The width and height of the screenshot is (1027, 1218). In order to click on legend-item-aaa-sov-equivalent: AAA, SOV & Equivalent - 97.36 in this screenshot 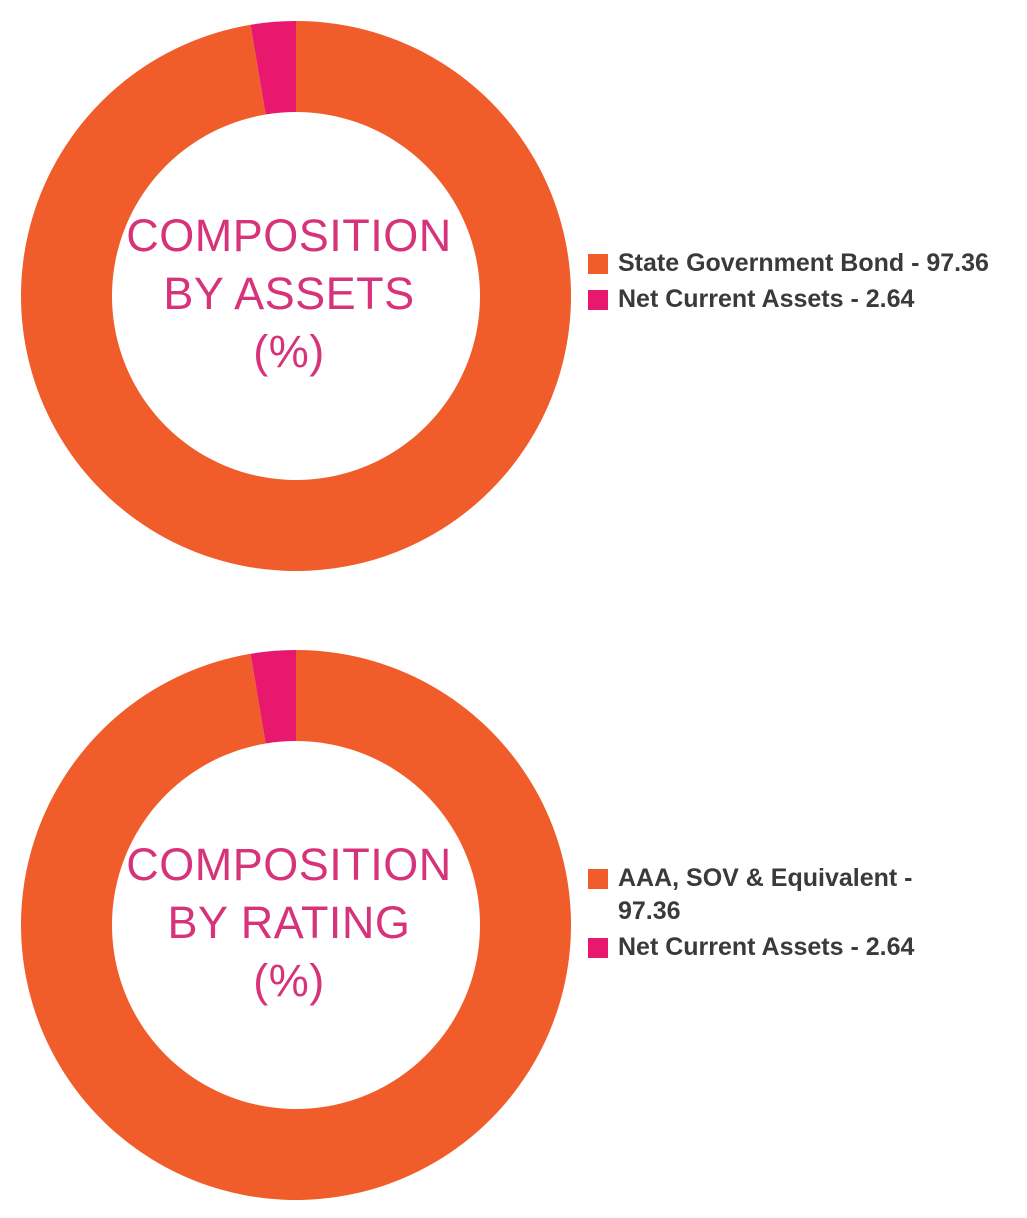, I will do `click(803, 895)`.